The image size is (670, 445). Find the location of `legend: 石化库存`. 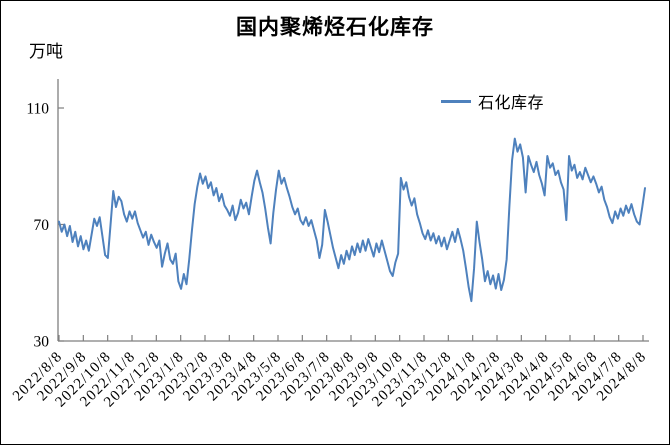

legend: 石化库存 is located at coordinates (492, 101).